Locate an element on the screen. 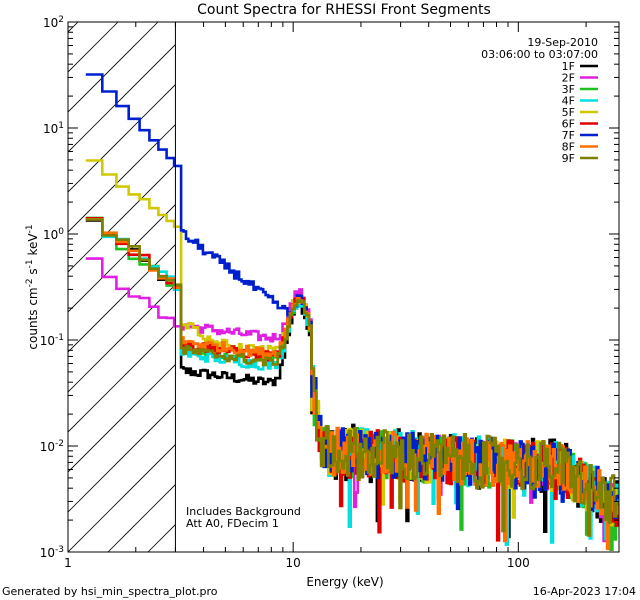  y-tick-label: 10⁻¹ is located at coordinates (52, 340).